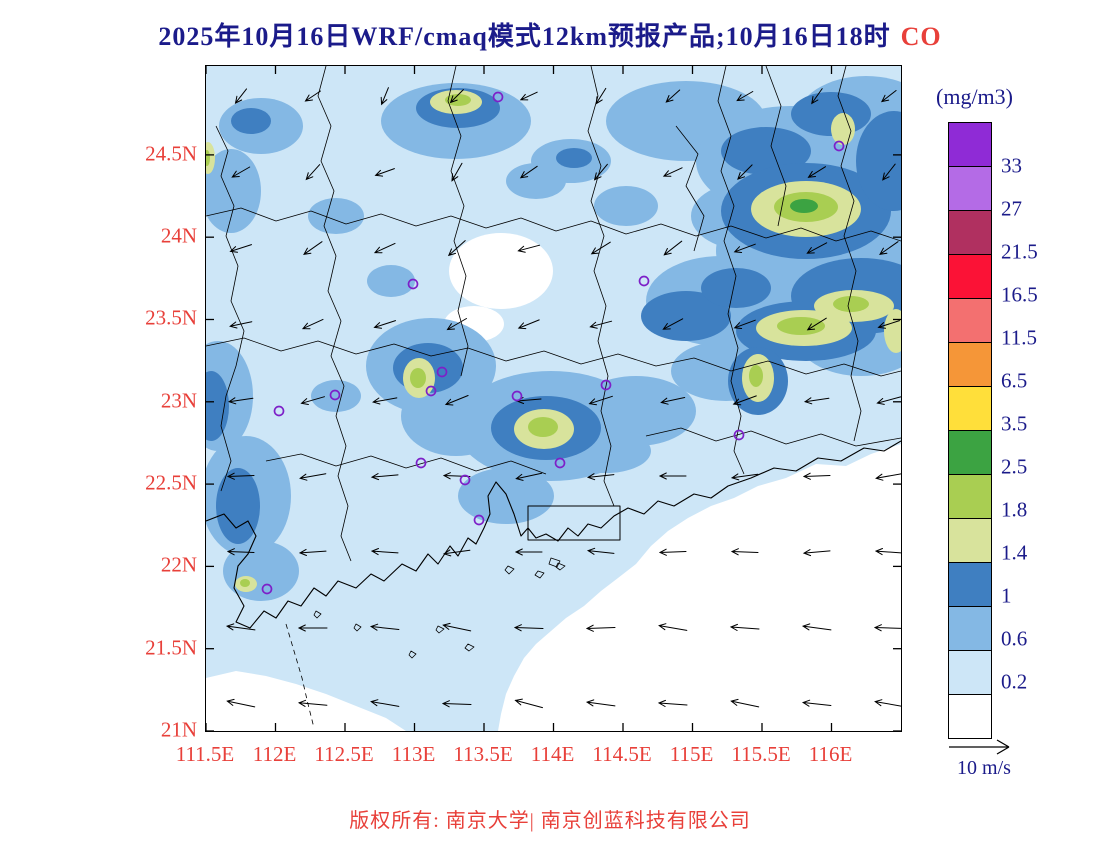  What do you see at coordinates (483, 754) in the screenshot?
I see `x-tick-label: 113.5E` at bounding box center [483, 754].